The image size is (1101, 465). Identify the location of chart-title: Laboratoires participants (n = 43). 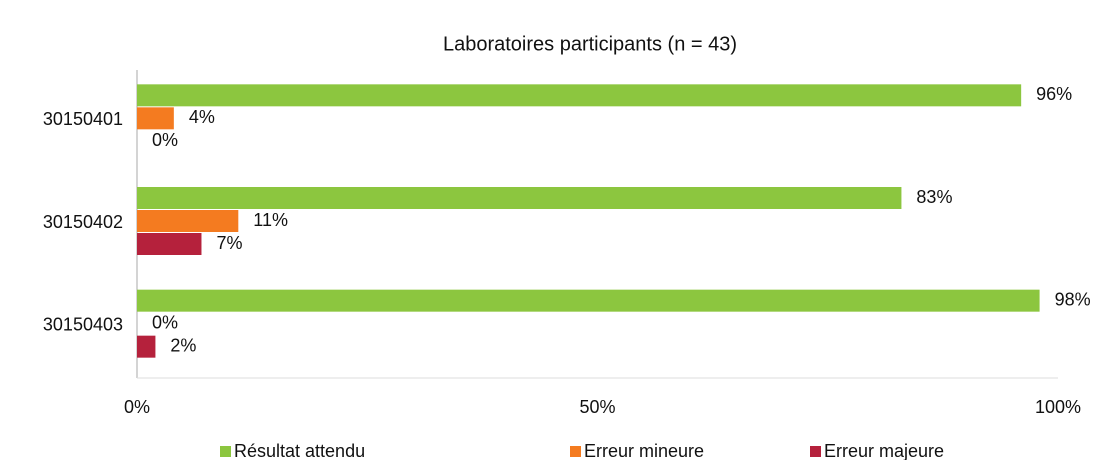
(590, 44).